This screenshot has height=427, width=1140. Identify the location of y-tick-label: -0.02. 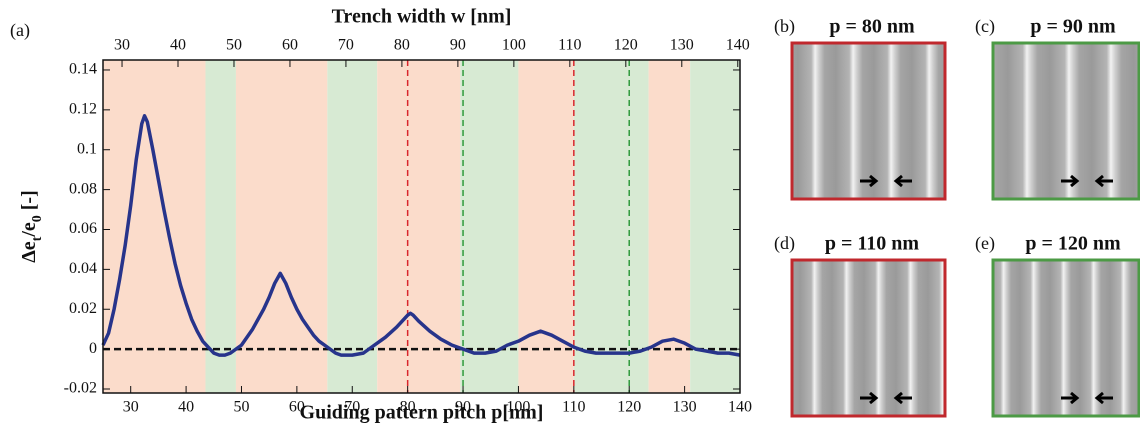
(80, 388).